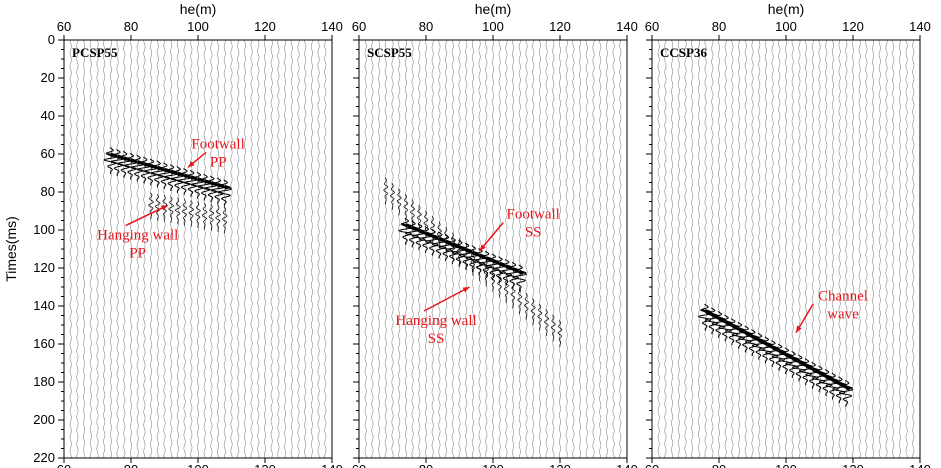  Describe the element at coordinates (48, 77) in the screenshot. I see `y-tick-label: 20` at that location.